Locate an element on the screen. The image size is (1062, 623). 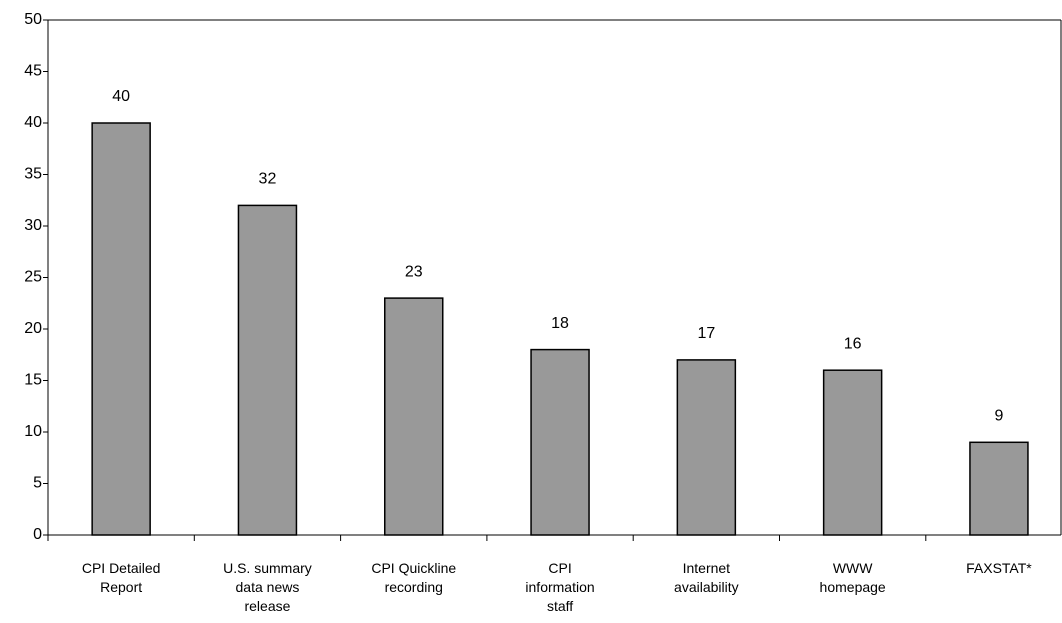
y-tick-label: 15 is located at coordinates (33, 380).